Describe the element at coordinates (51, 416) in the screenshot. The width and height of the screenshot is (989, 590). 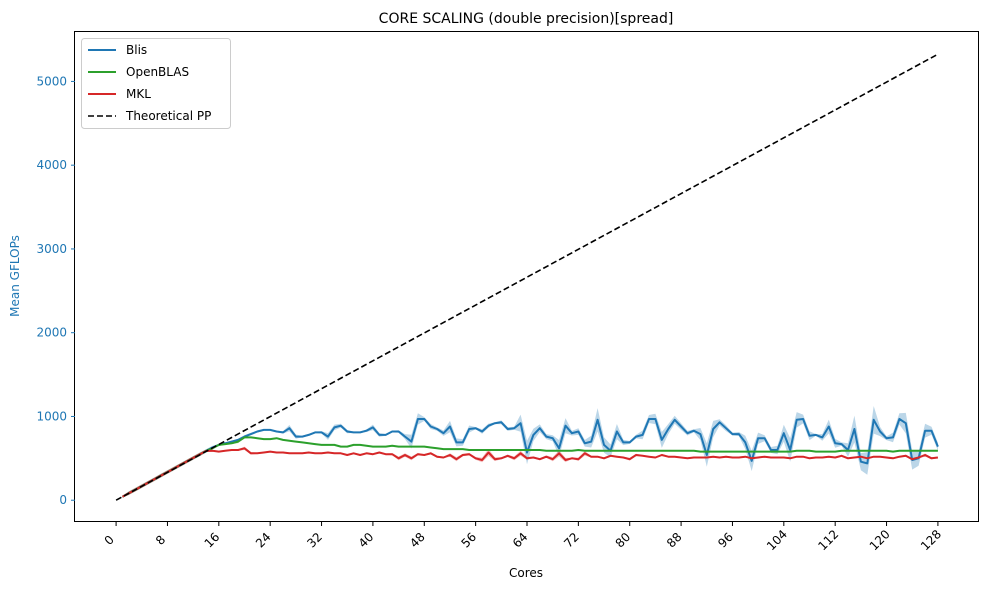
I see `y-tick-label: 1000` at that location.